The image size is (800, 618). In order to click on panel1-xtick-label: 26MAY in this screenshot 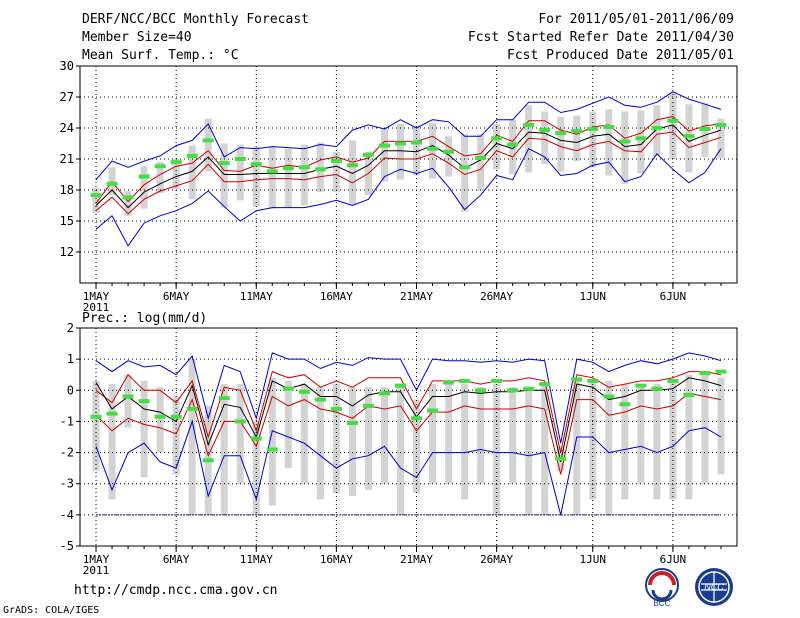, I will do `click(496, 296)`.